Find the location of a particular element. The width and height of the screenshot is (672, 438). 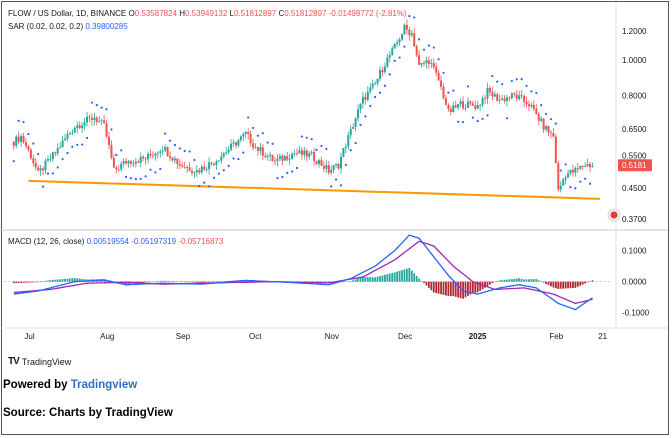

low-value: 0.51812897 is located at coordinates (255, 13).